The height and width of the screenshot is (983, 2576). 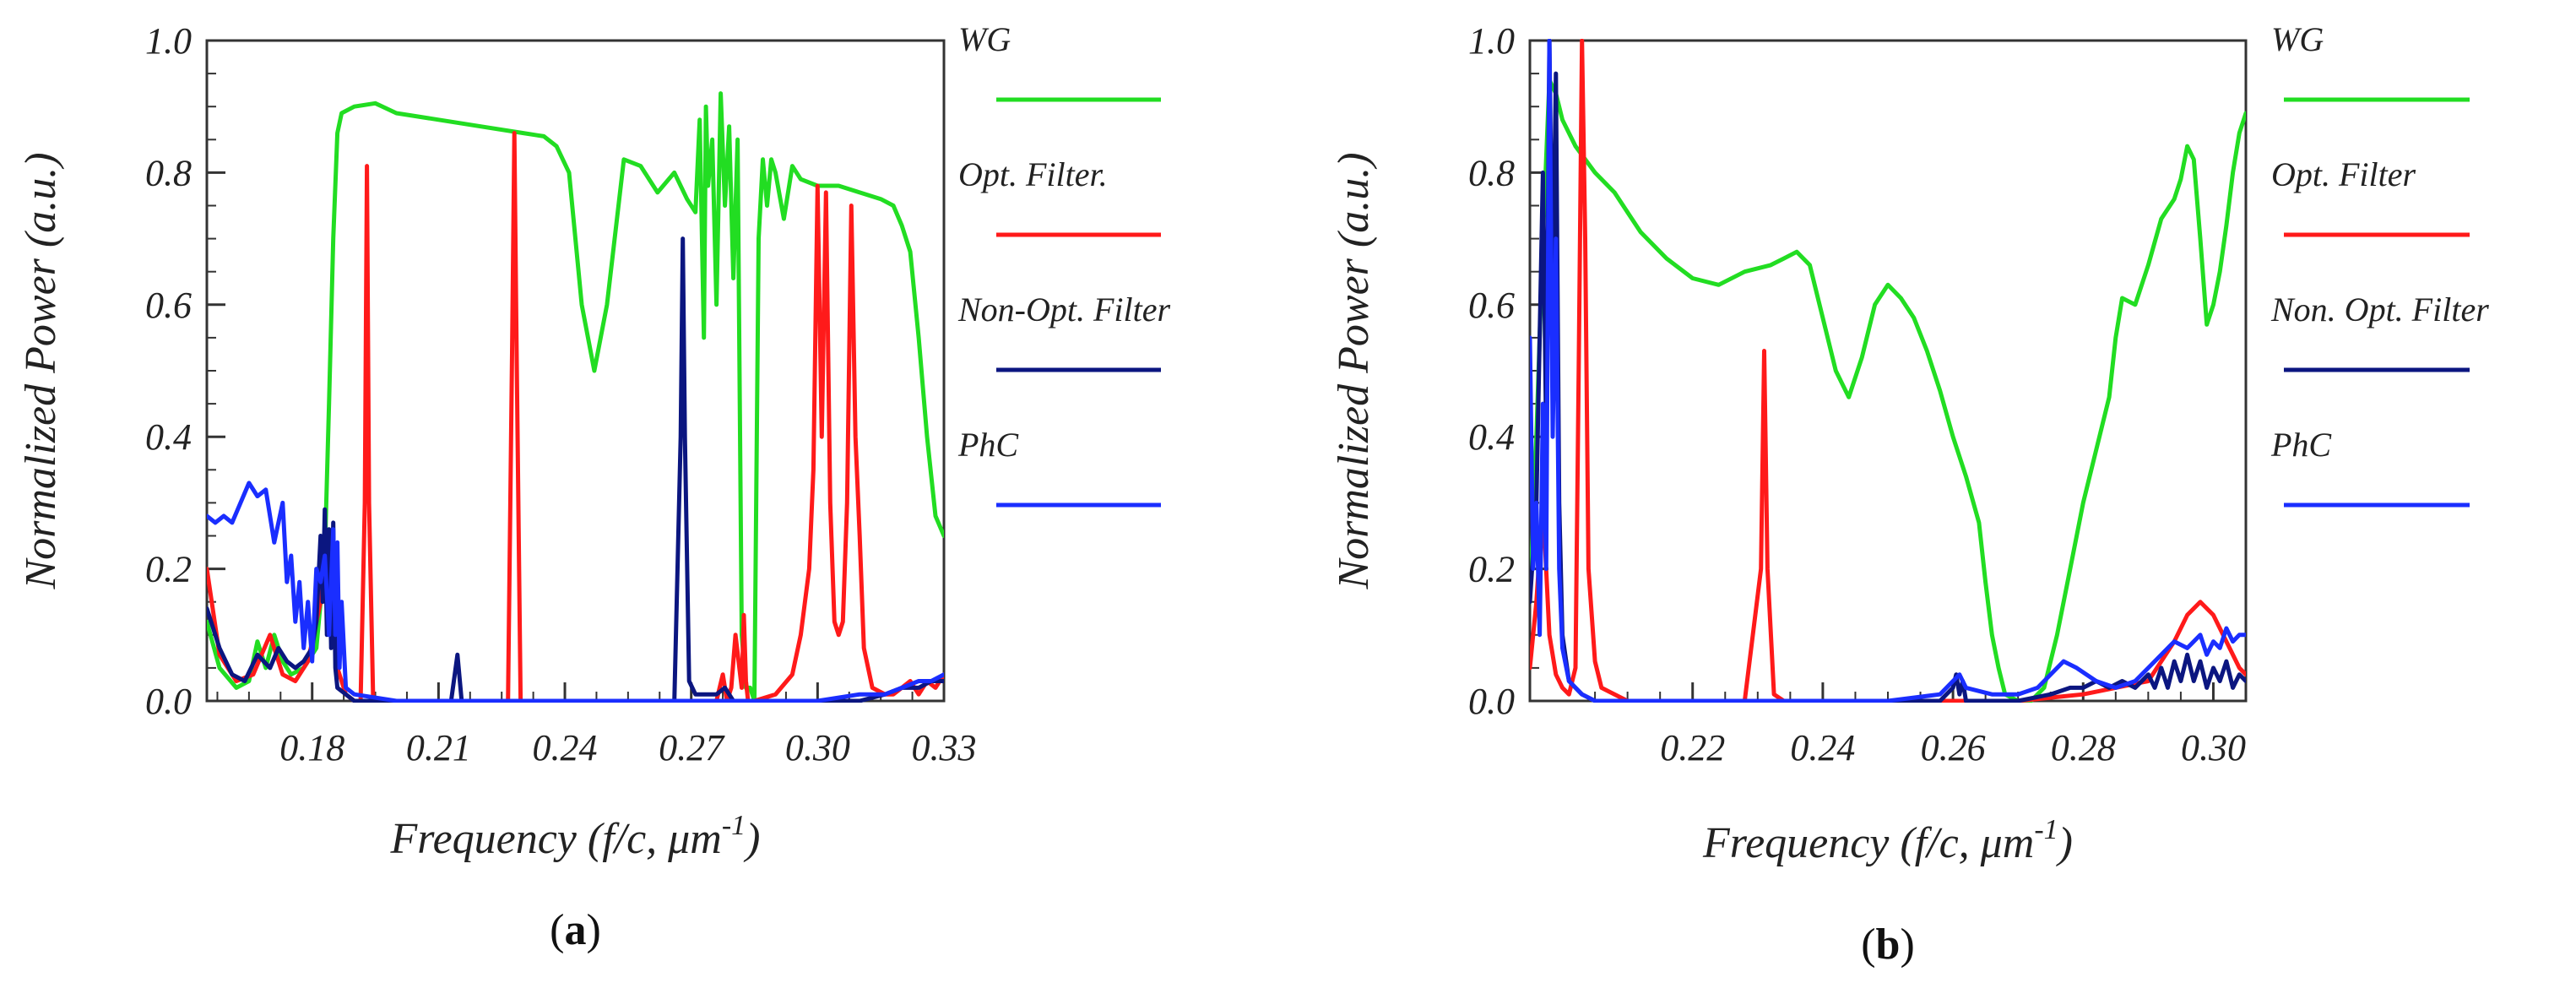 I want to click on panel-label-letter: b, so click(x=1889, y=945).